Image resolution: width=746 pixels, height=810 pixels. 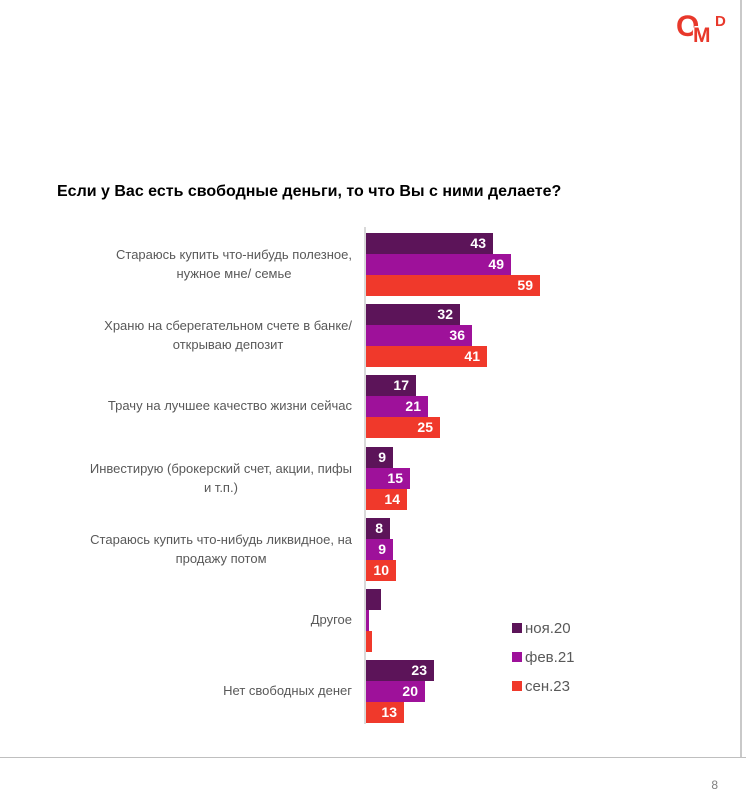 I want to click on bar-ноя.20: 8, so click(x=378, y=528).